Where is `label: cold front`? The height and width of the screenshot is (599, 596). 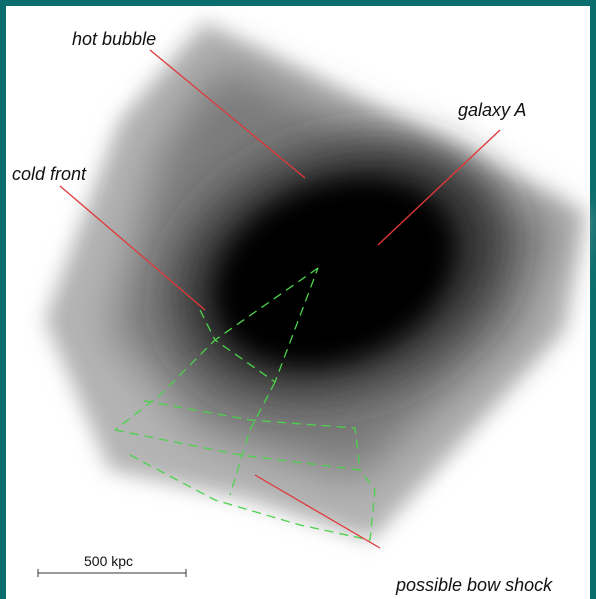 label: cold front is located at coordinates (49, 174).